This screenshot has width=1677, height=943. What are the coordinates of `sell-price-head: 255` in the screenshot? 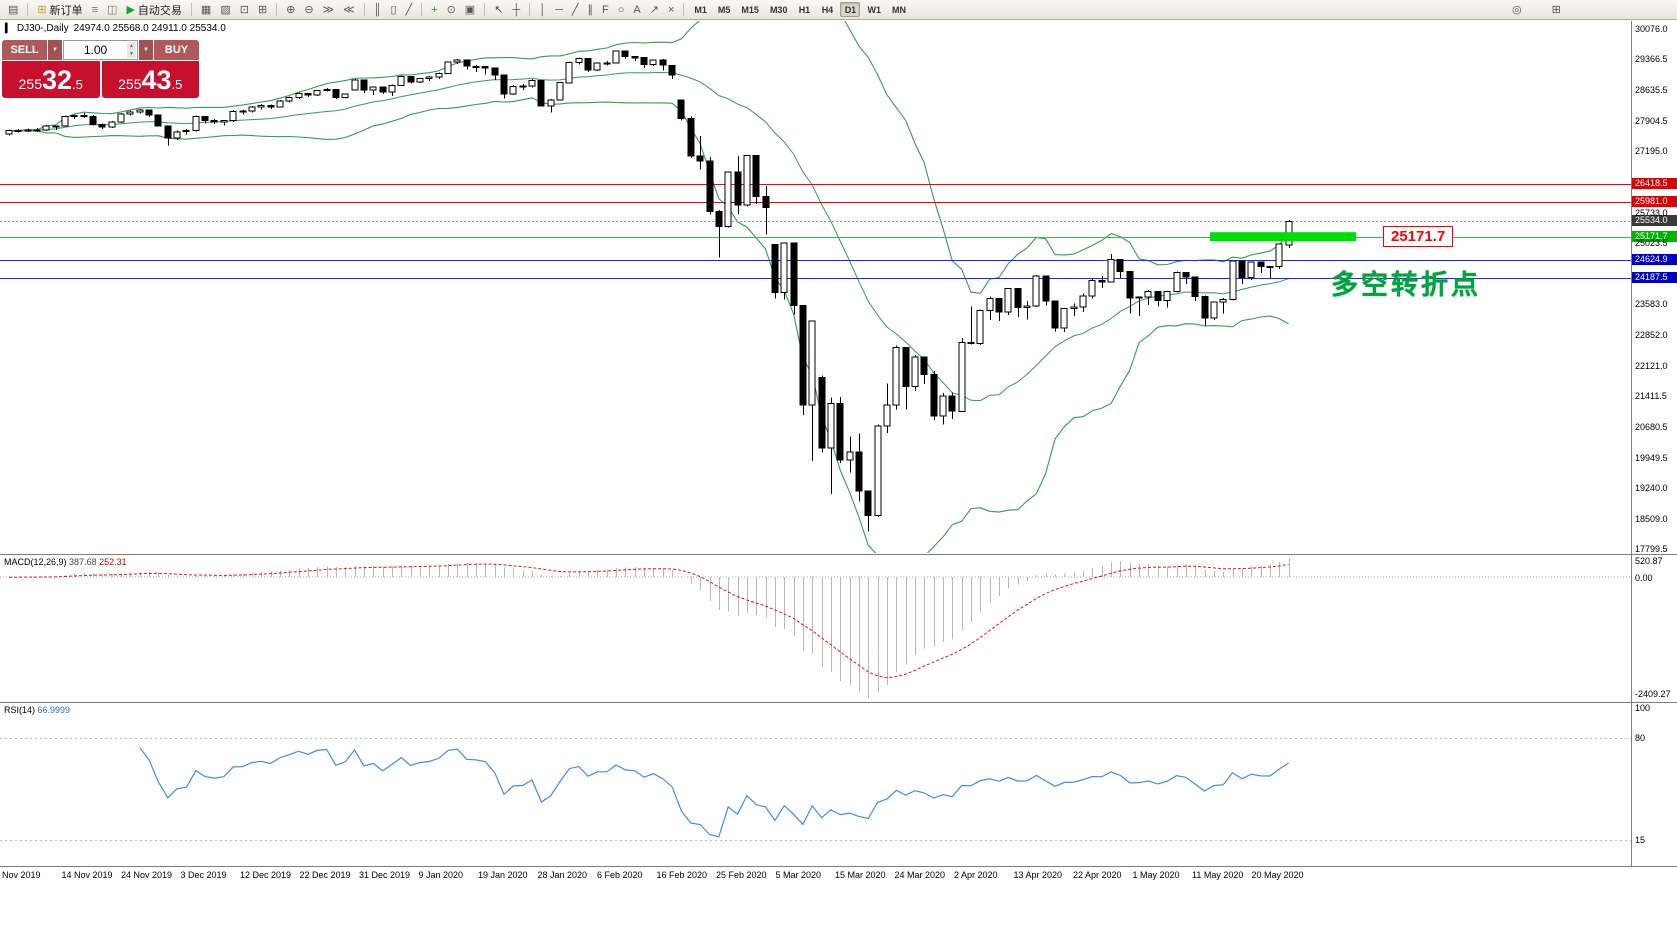 It's located at (30, 84).